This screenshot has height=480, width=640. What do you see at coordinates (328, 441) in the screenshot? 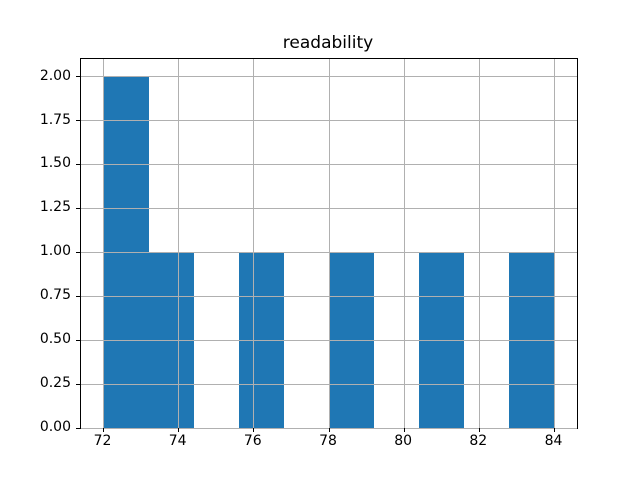
I see `x-tick-label: 78` at bounding box center [328, 441].